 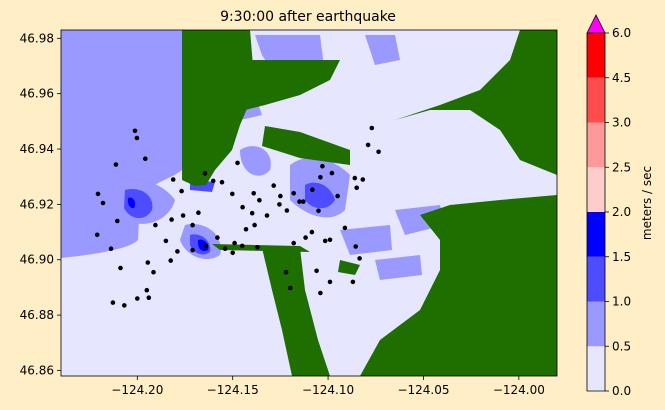 I want to click on land-bar, so click(x=261, y=248).